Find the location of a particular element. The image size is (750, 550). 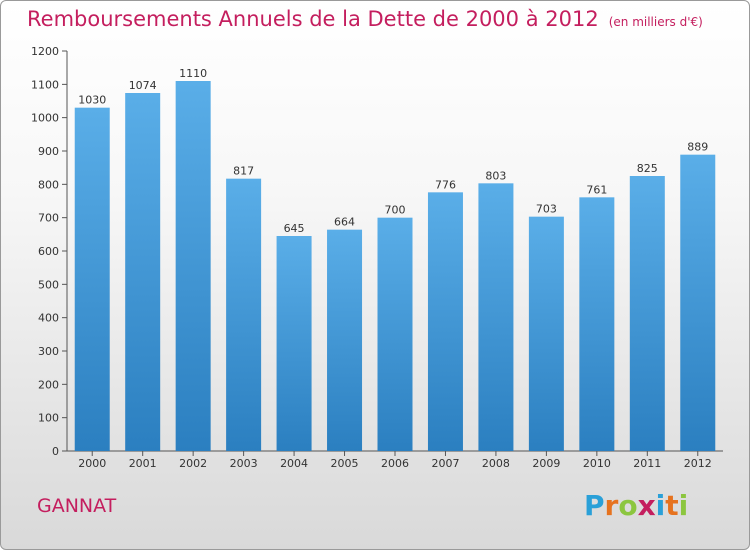

bar-2011 is located at coordinates (647, 313).